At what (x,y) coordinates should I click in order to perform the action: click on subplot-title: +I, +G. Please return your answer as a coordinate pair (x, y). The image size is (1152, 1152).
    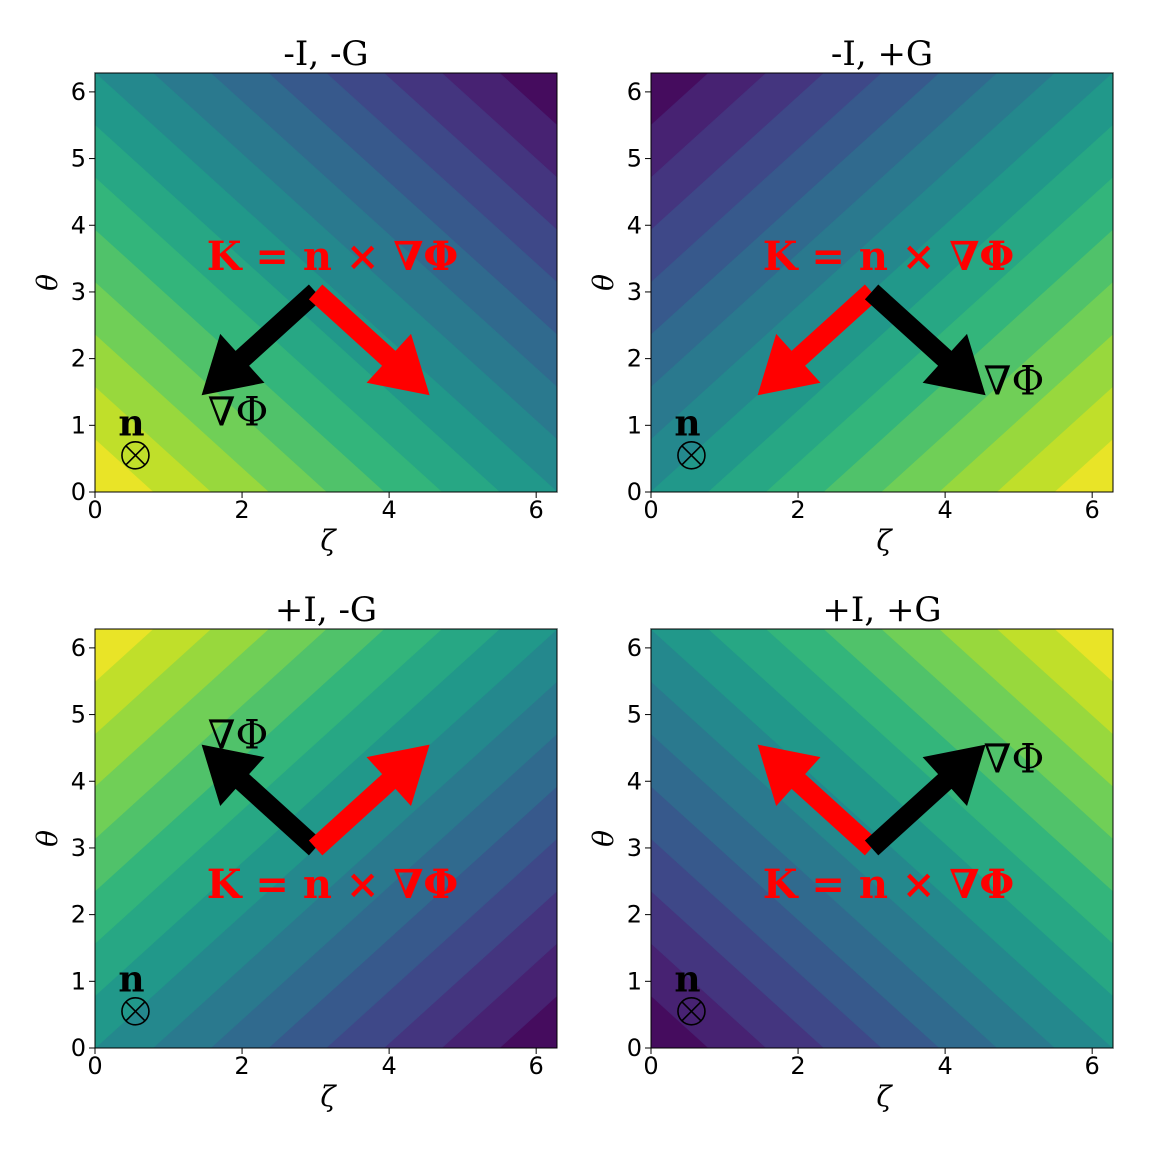
    Looking at the image, I should click on (881, 610).